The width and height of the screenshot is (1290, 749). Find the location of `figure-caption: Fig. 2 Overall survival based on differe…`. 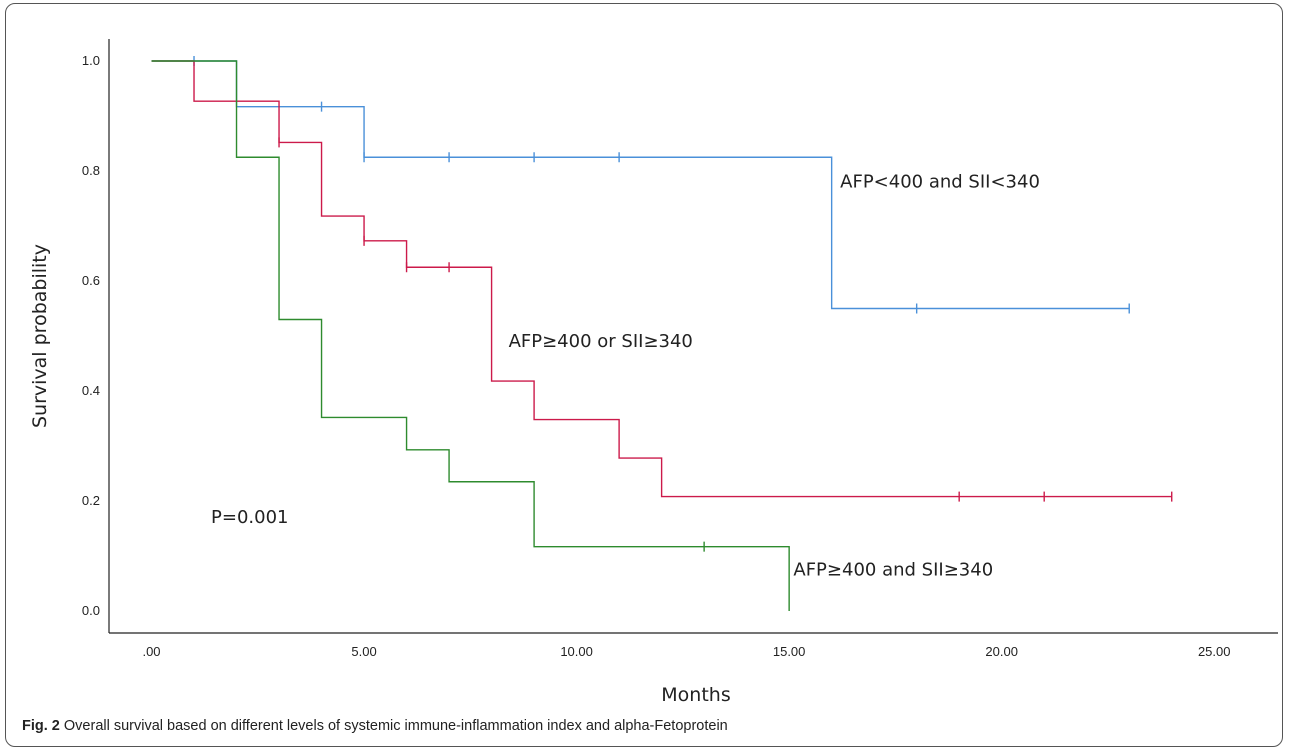

figure-caption: Fig. 2 Overall survival based on differe… is located at coordinates (375, 726).